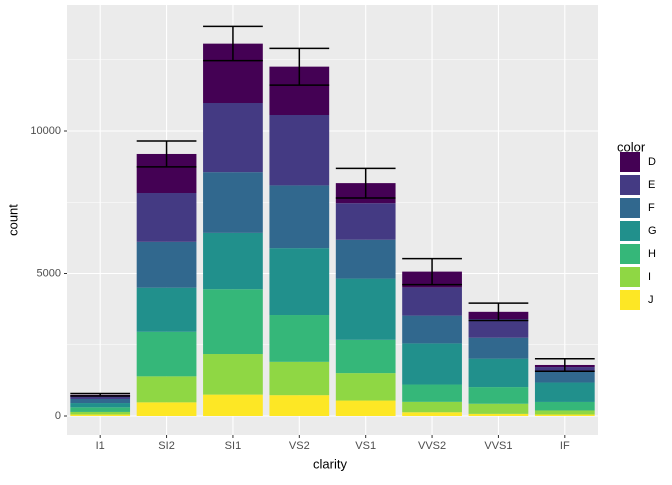 The width and height of the screenshot is (672, 485). I want to click on legend-label: F, so click(651, 208).